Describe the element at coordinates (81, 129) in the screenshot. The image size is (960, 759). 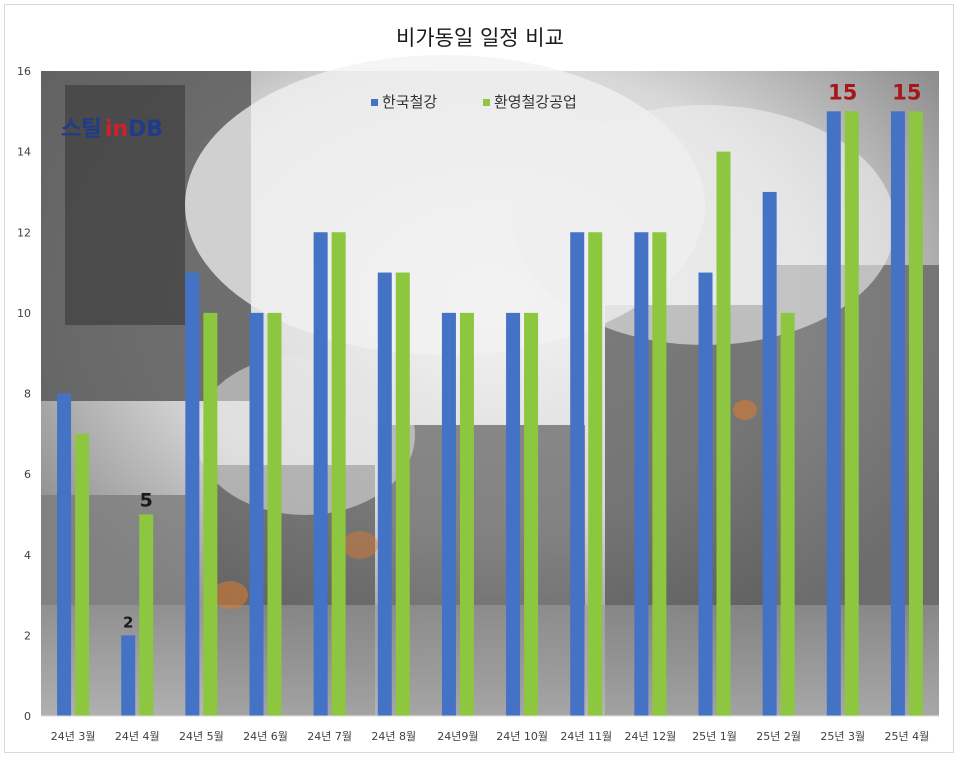
I see `svg-text: 스틸` at that location.